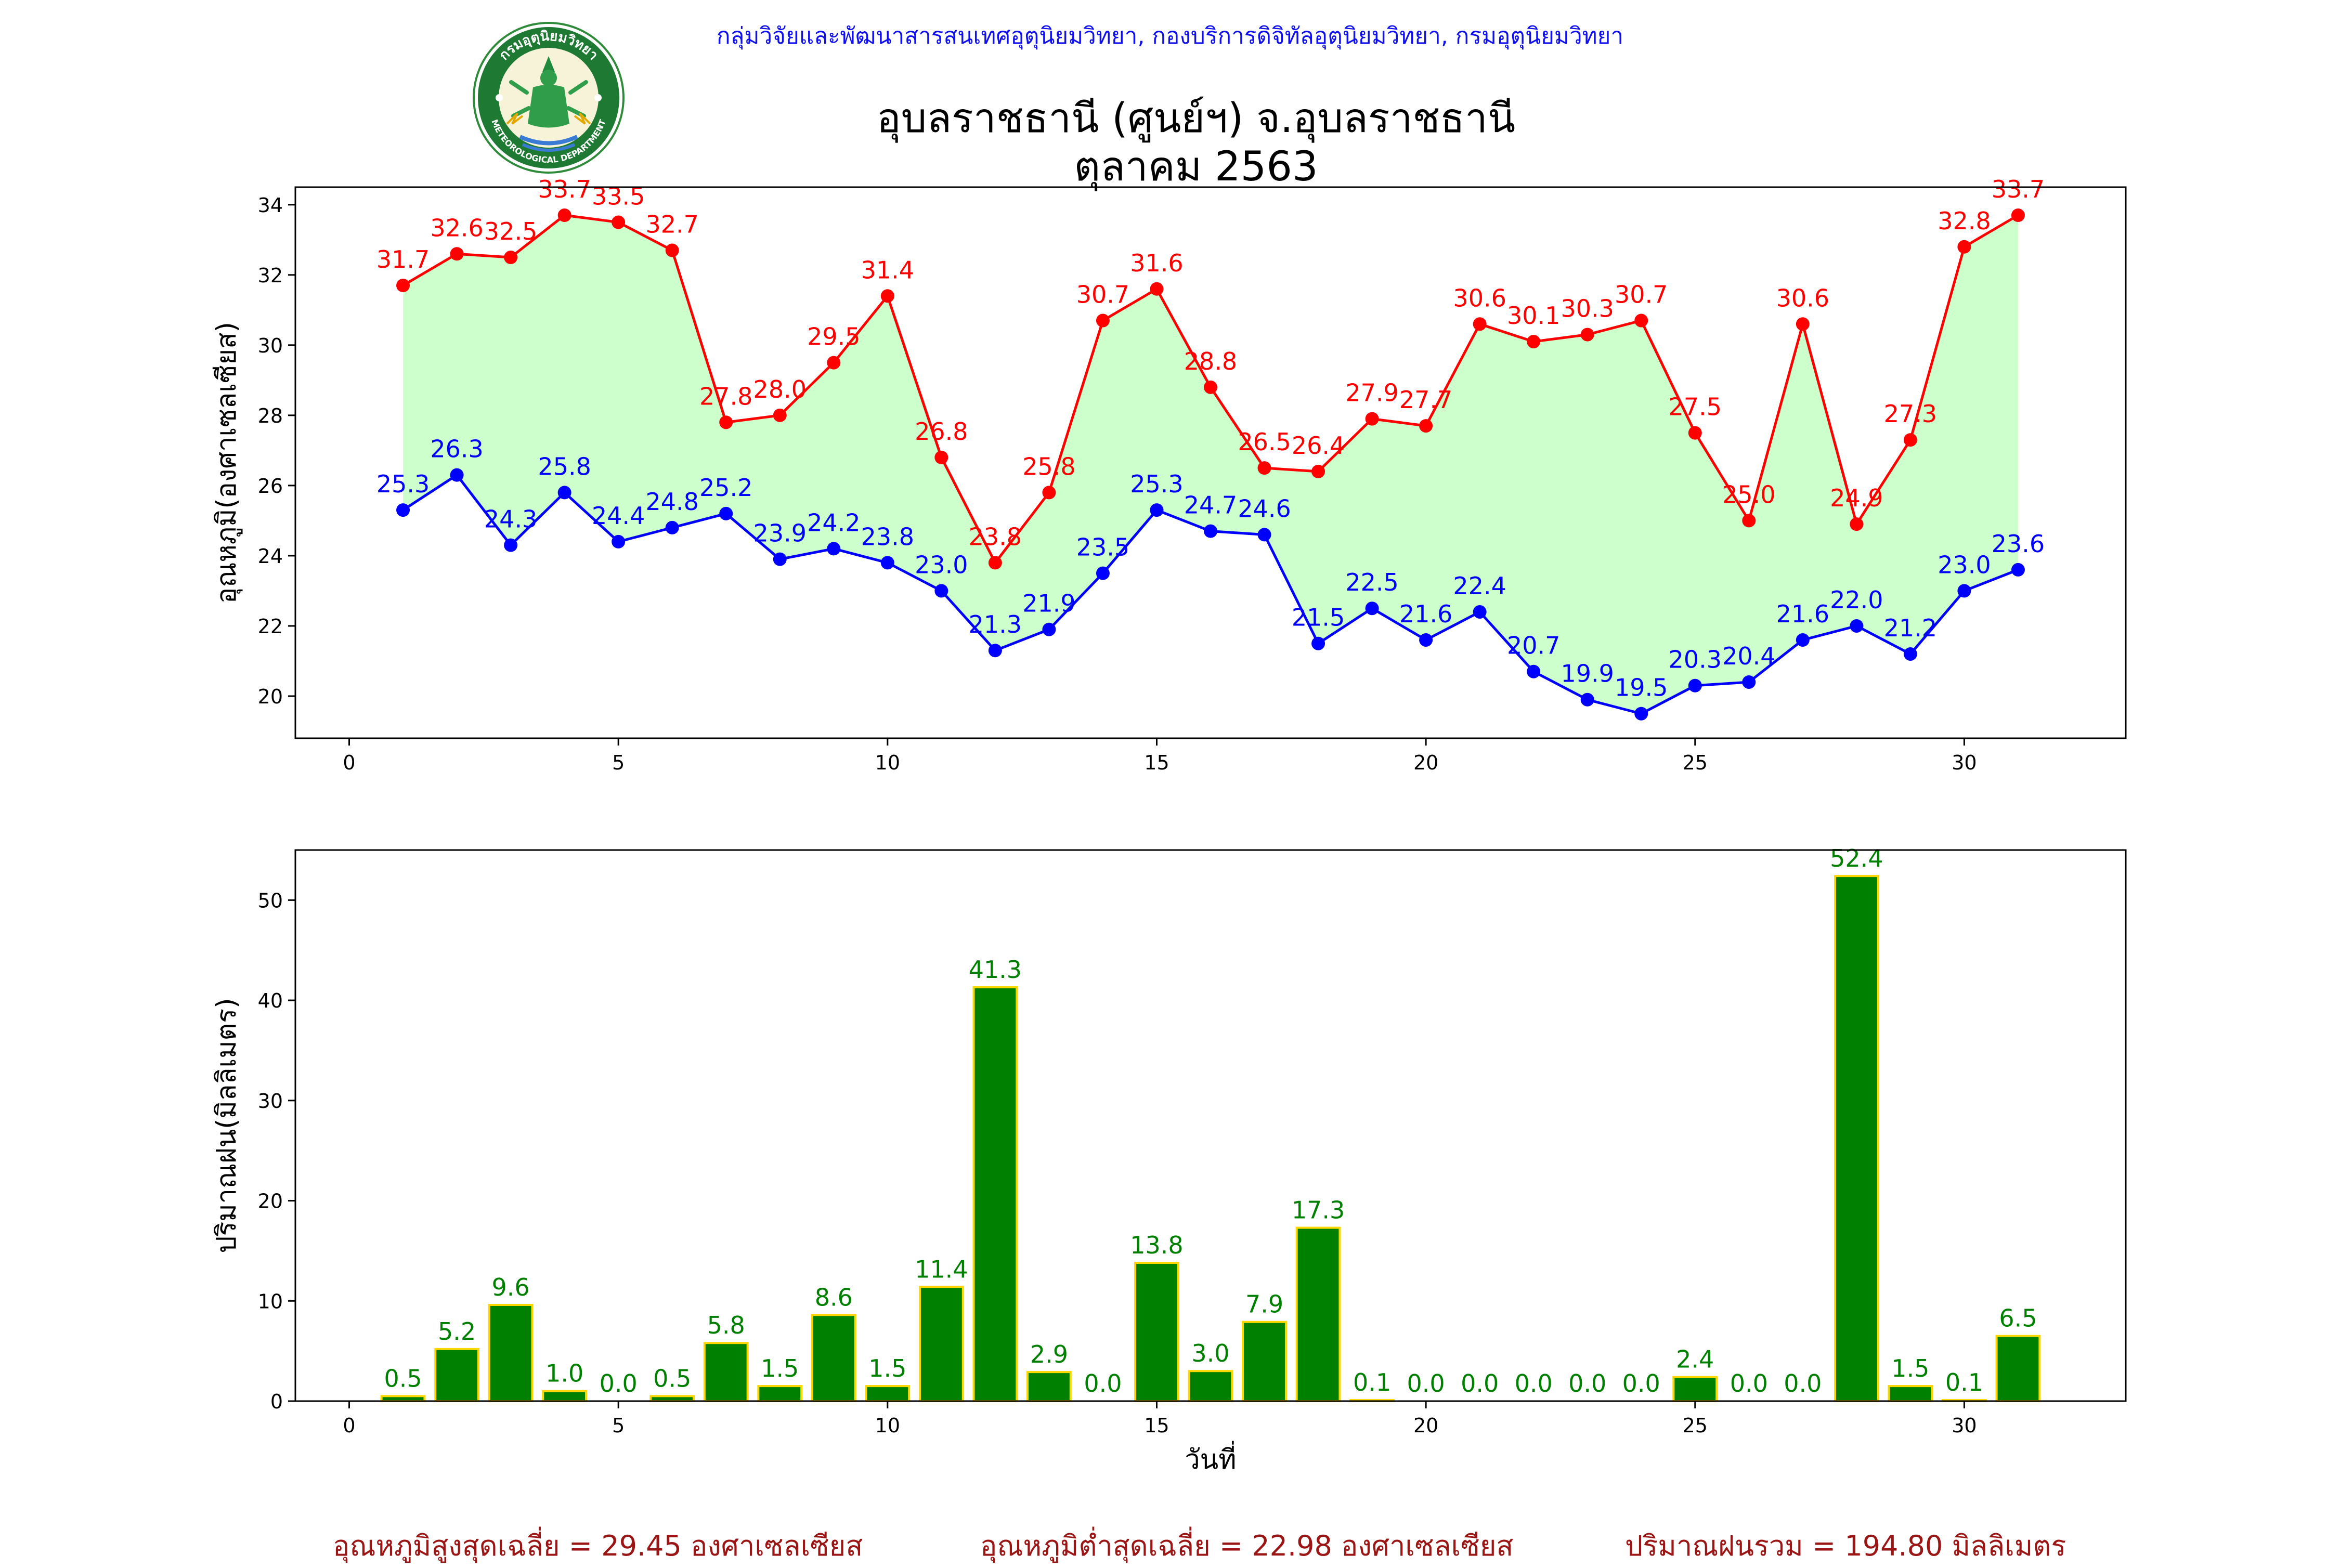 This screenshot has width=2340, height=1568. Describe the element at coordinates (227, 1125) in the screenshot. I see `rain-y-axis-label: ปริมาณฝน(มิลลิเมตร)` at that location.